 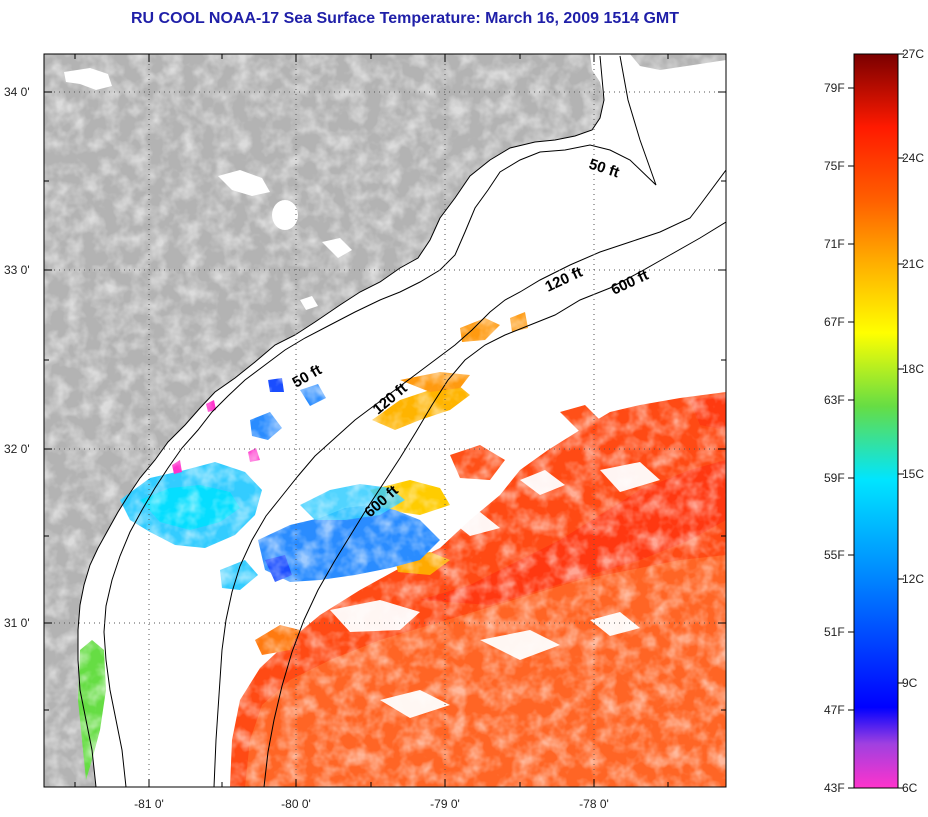 What do you see at coordinates (834, 632) in the screenshot?
I see `f-label-51: 51F` at bounding box center [834, 632].